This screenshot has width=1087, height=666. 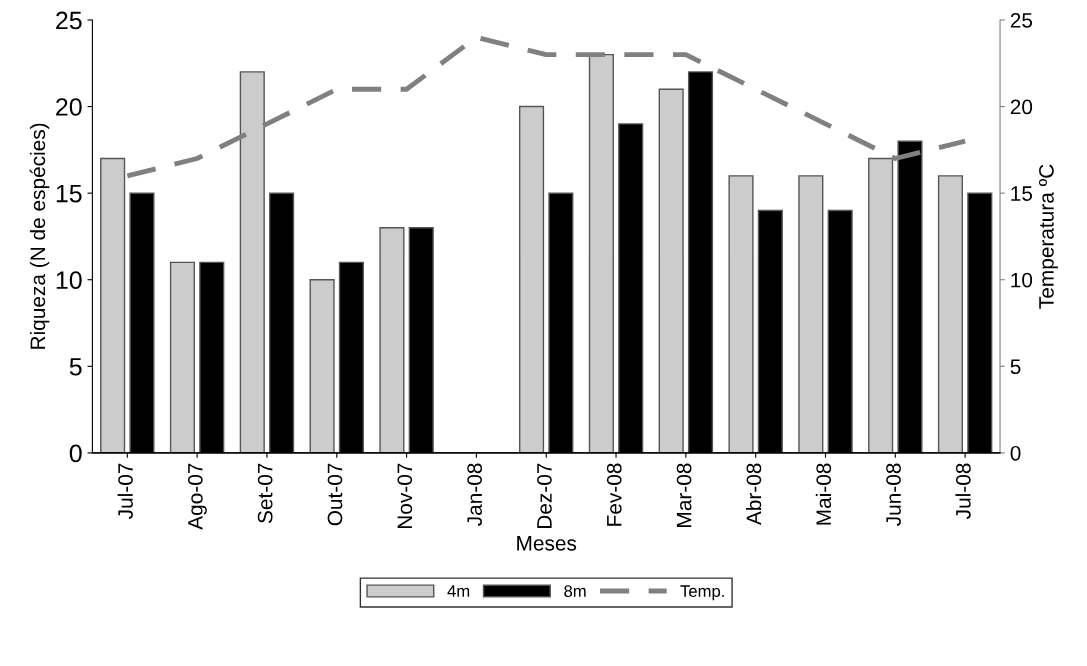 What do you see at coordinates (458, 591) in the screenshot?
I see `legend-label: 4m` at bounding box center [458, 591].